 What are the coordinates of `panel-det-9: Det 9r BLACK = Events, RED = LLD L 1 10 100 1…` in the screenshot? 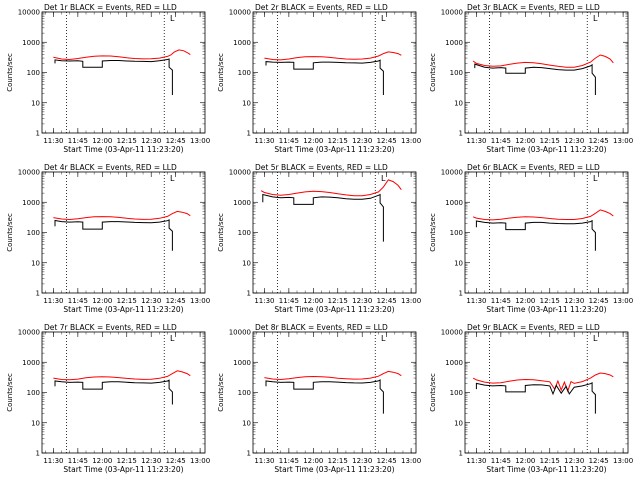 It's located at (531, 398).